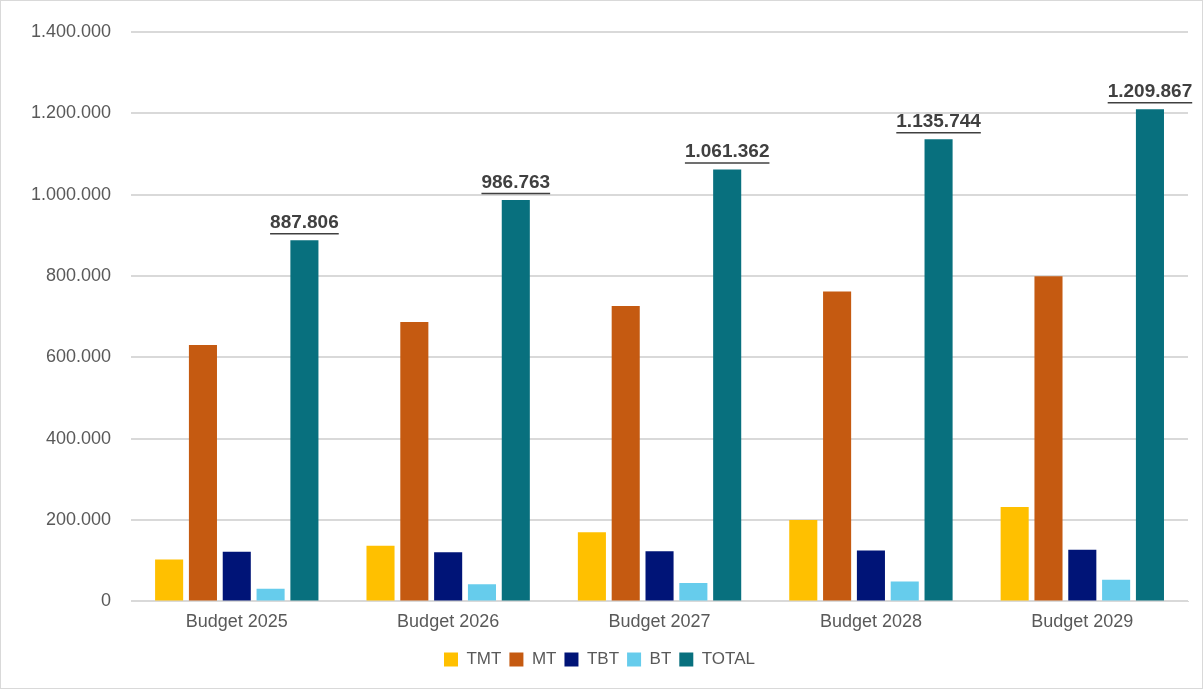  Describe the element at coordinates (870, 621) in the screenshot. I see `x-tick-label: Budget 2028` at that location.